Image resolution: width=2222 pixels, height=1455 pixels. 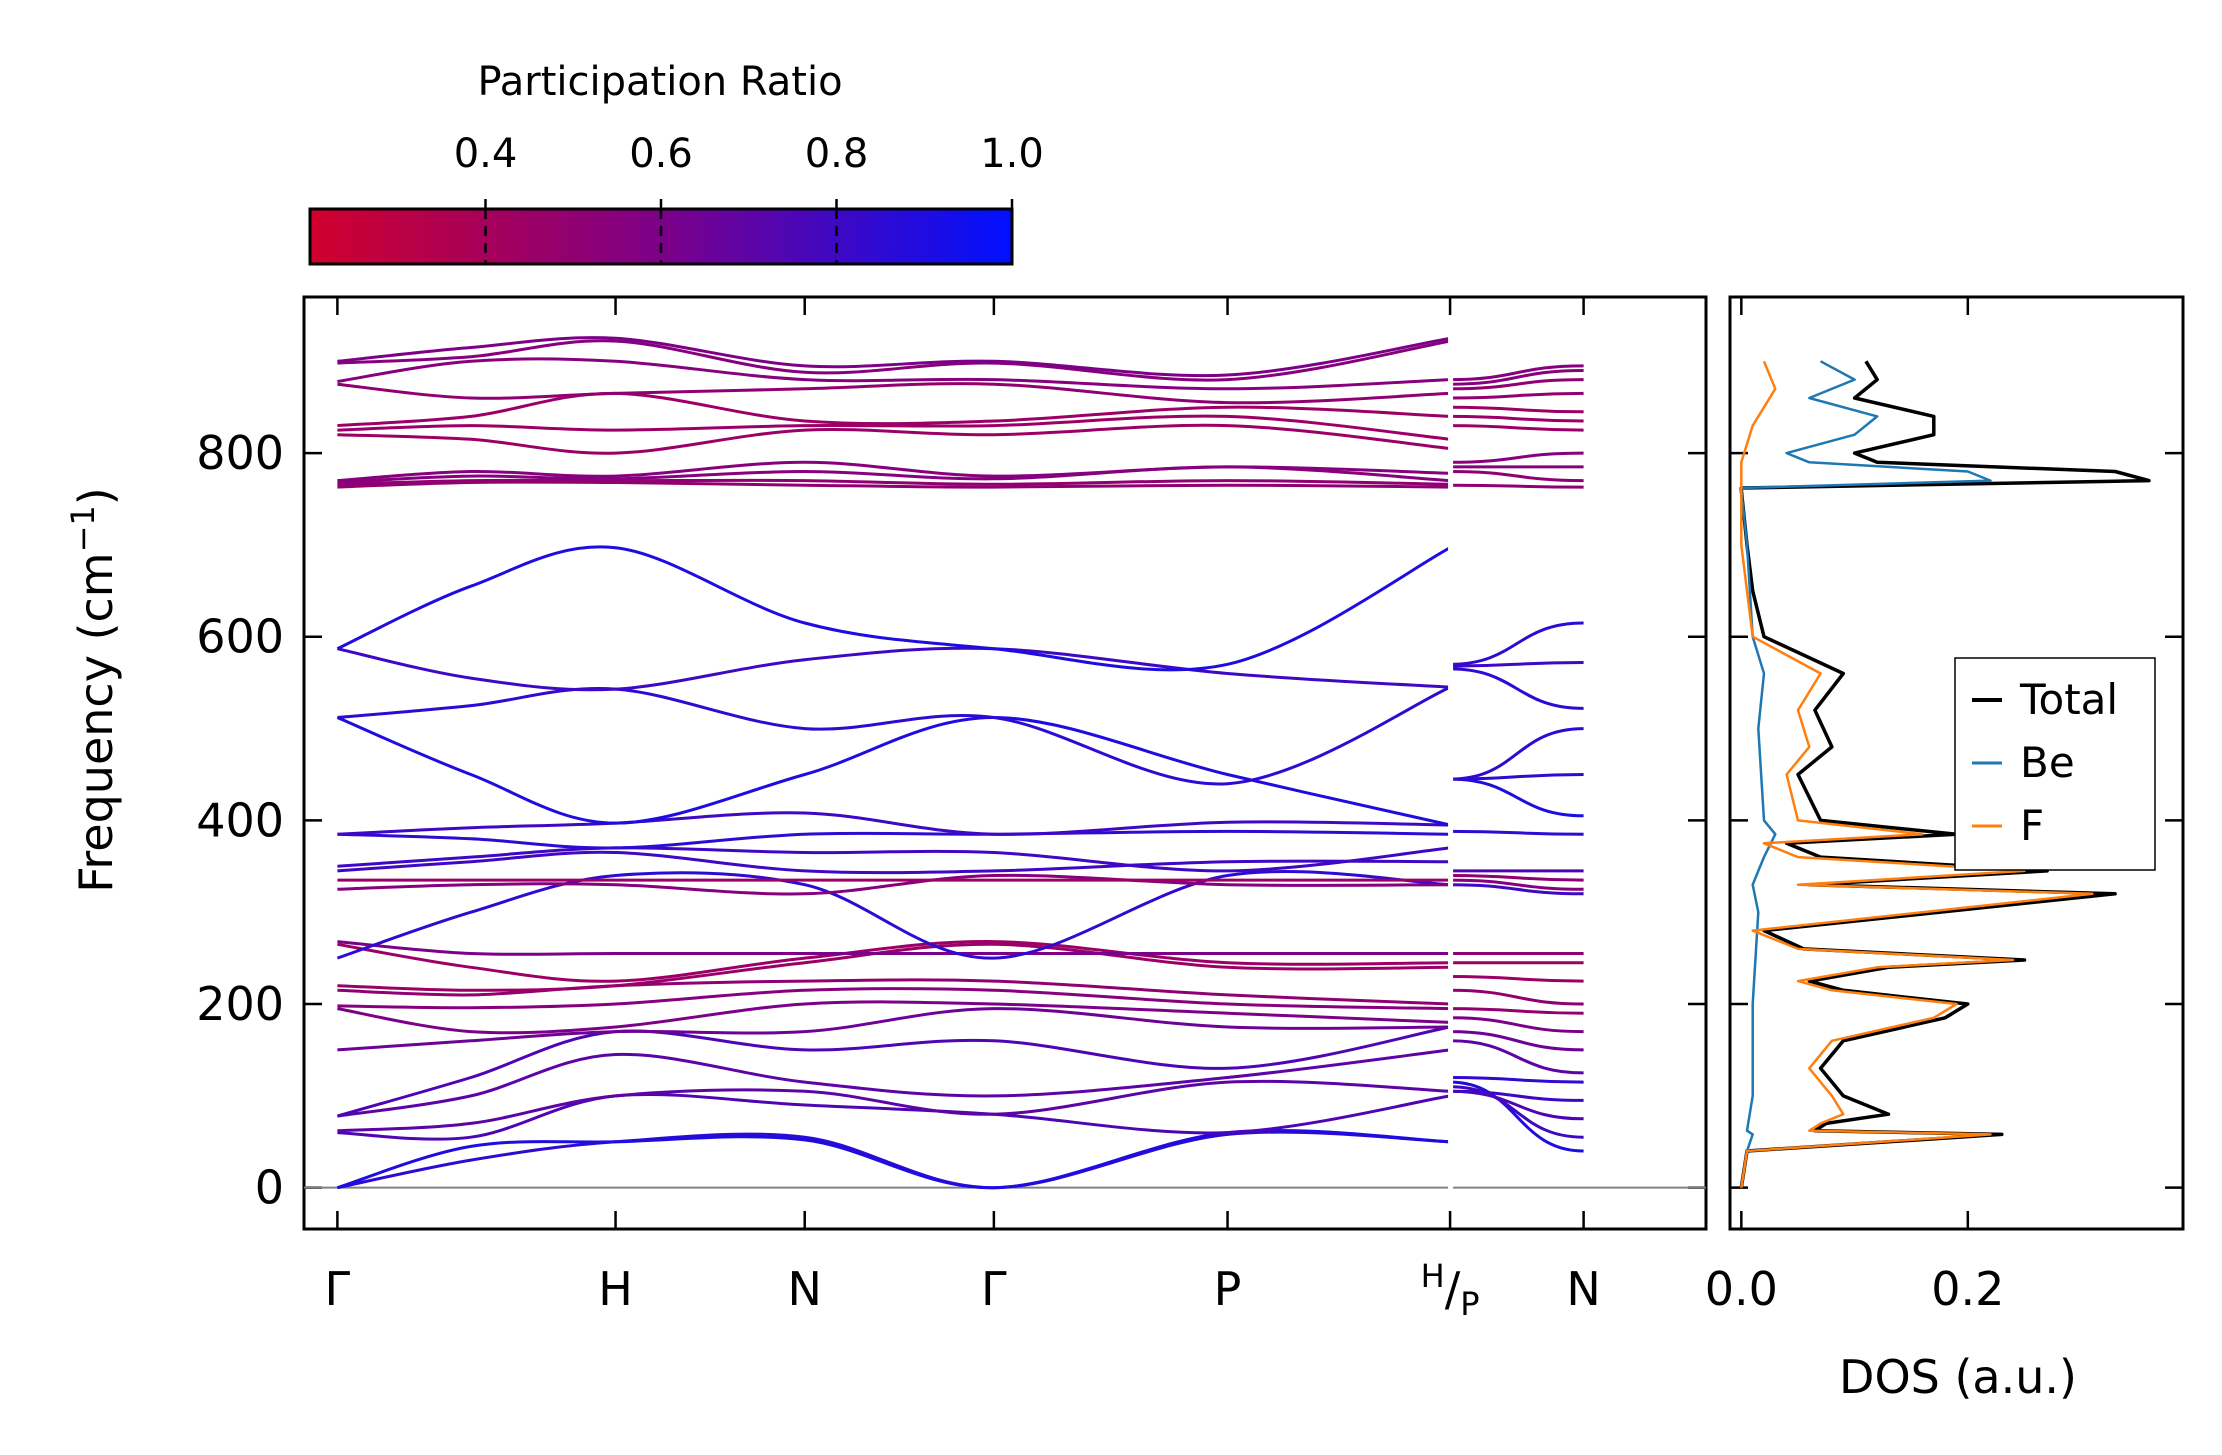 I want to click on segment-break, so click(x=1451, y=763).